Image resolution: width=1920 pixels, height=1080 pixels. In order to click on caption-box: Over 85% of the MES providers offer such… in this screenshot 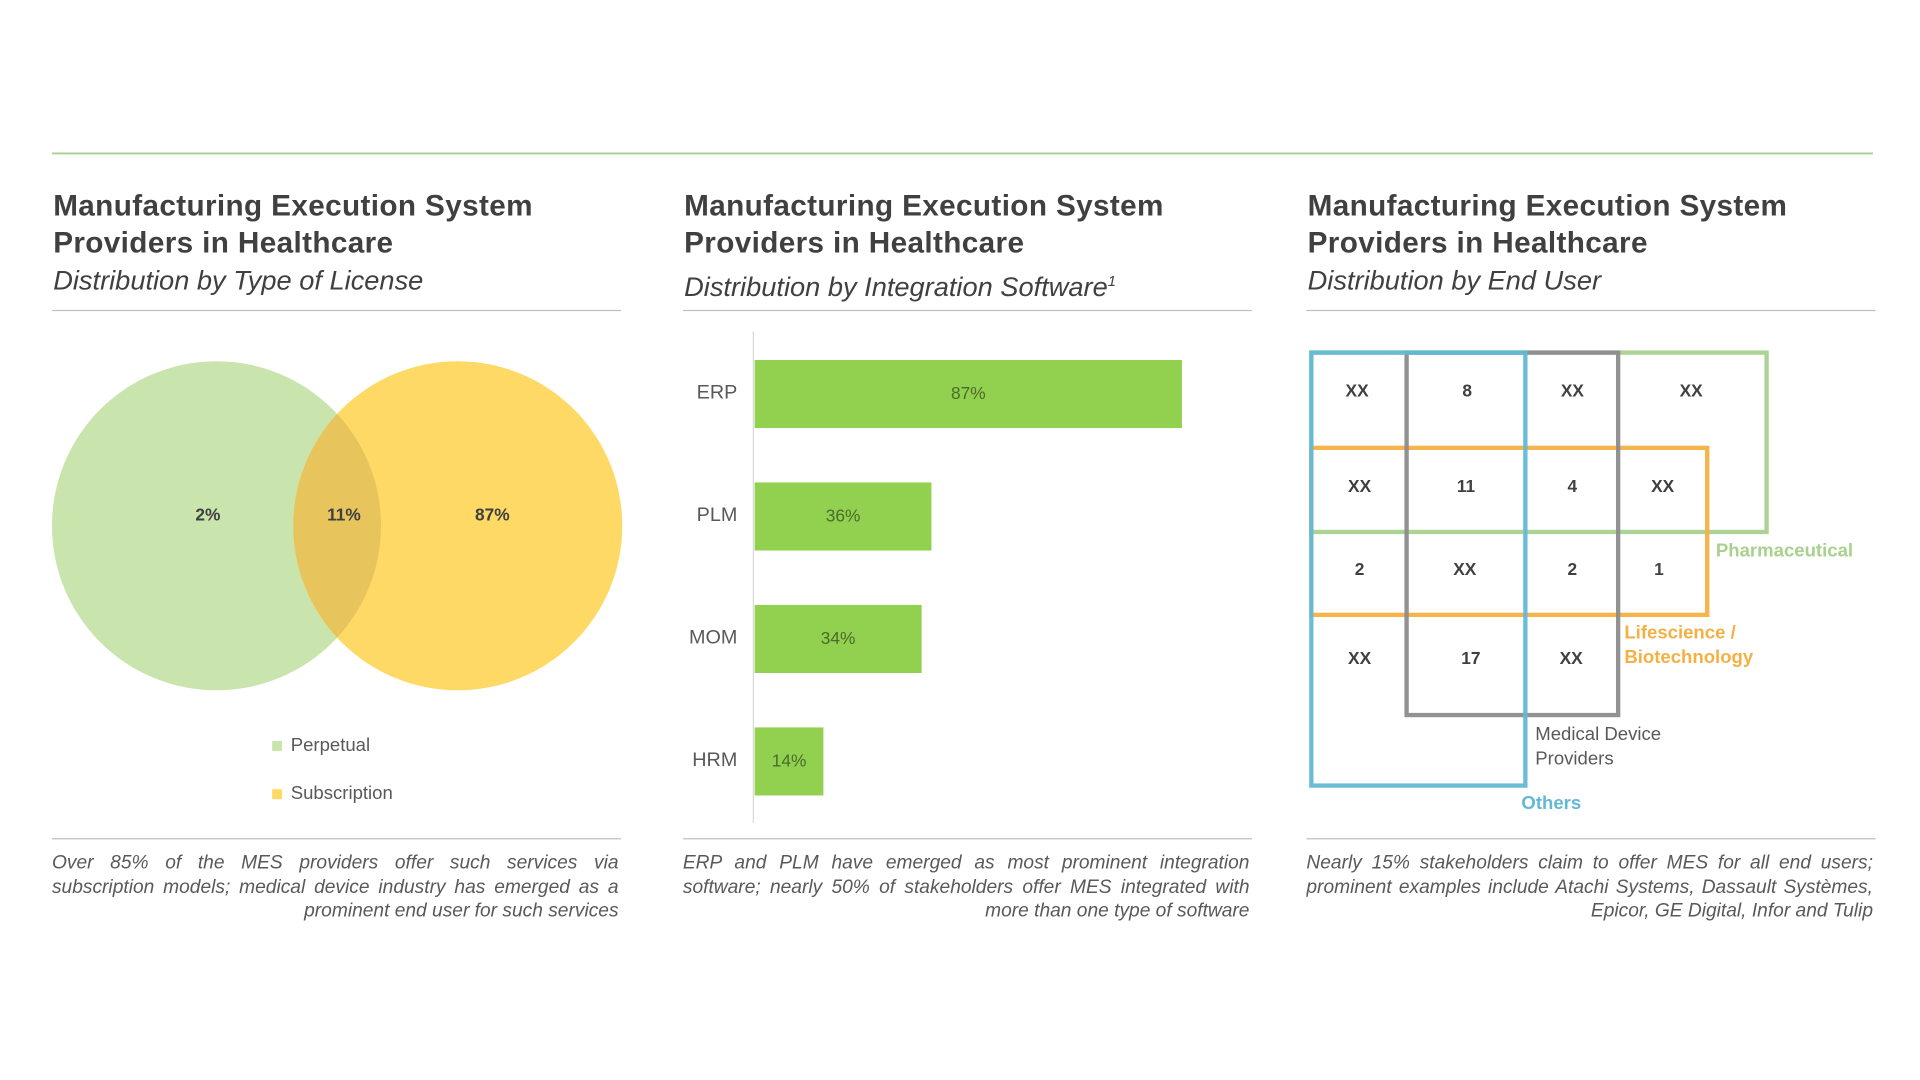, I will do `click(335, 887)`.